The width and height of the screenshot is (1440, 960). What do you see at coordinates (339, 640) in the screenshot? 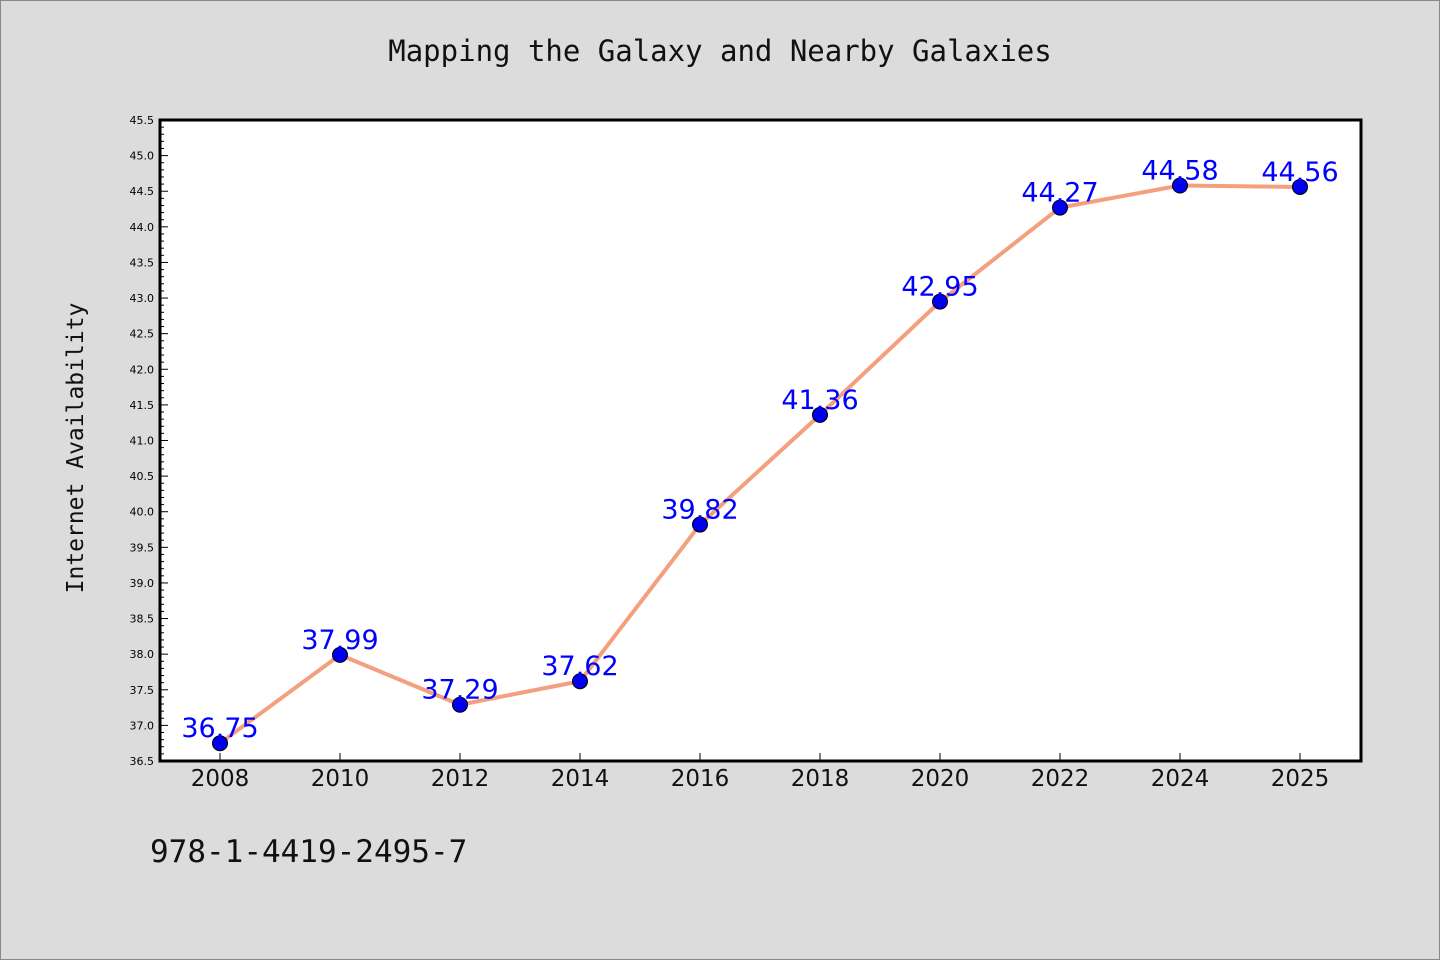
I see `data-label: 37.99` at bounding box center [339, 640].